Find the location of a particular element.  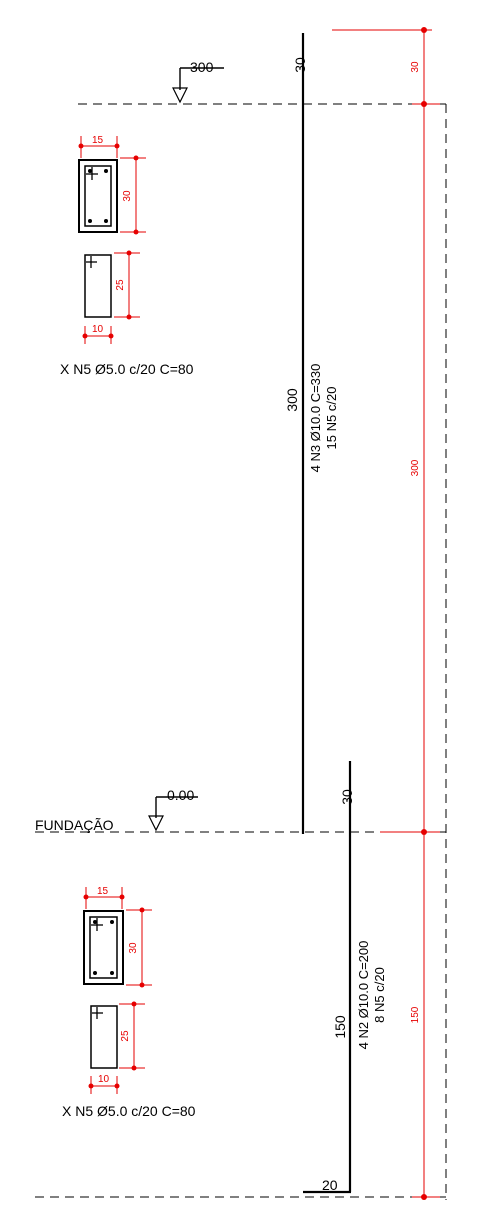

upper-stirrup-note: X N5 Ø5.0 c/20 C=80 is located at coordinates (127, 369).